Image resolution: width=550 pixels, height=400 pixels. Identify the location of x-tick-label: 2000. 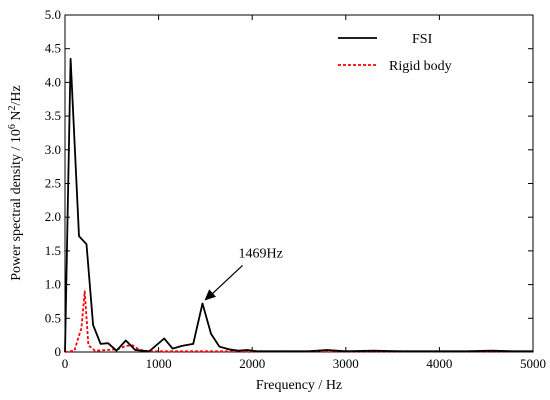
(252, 363).